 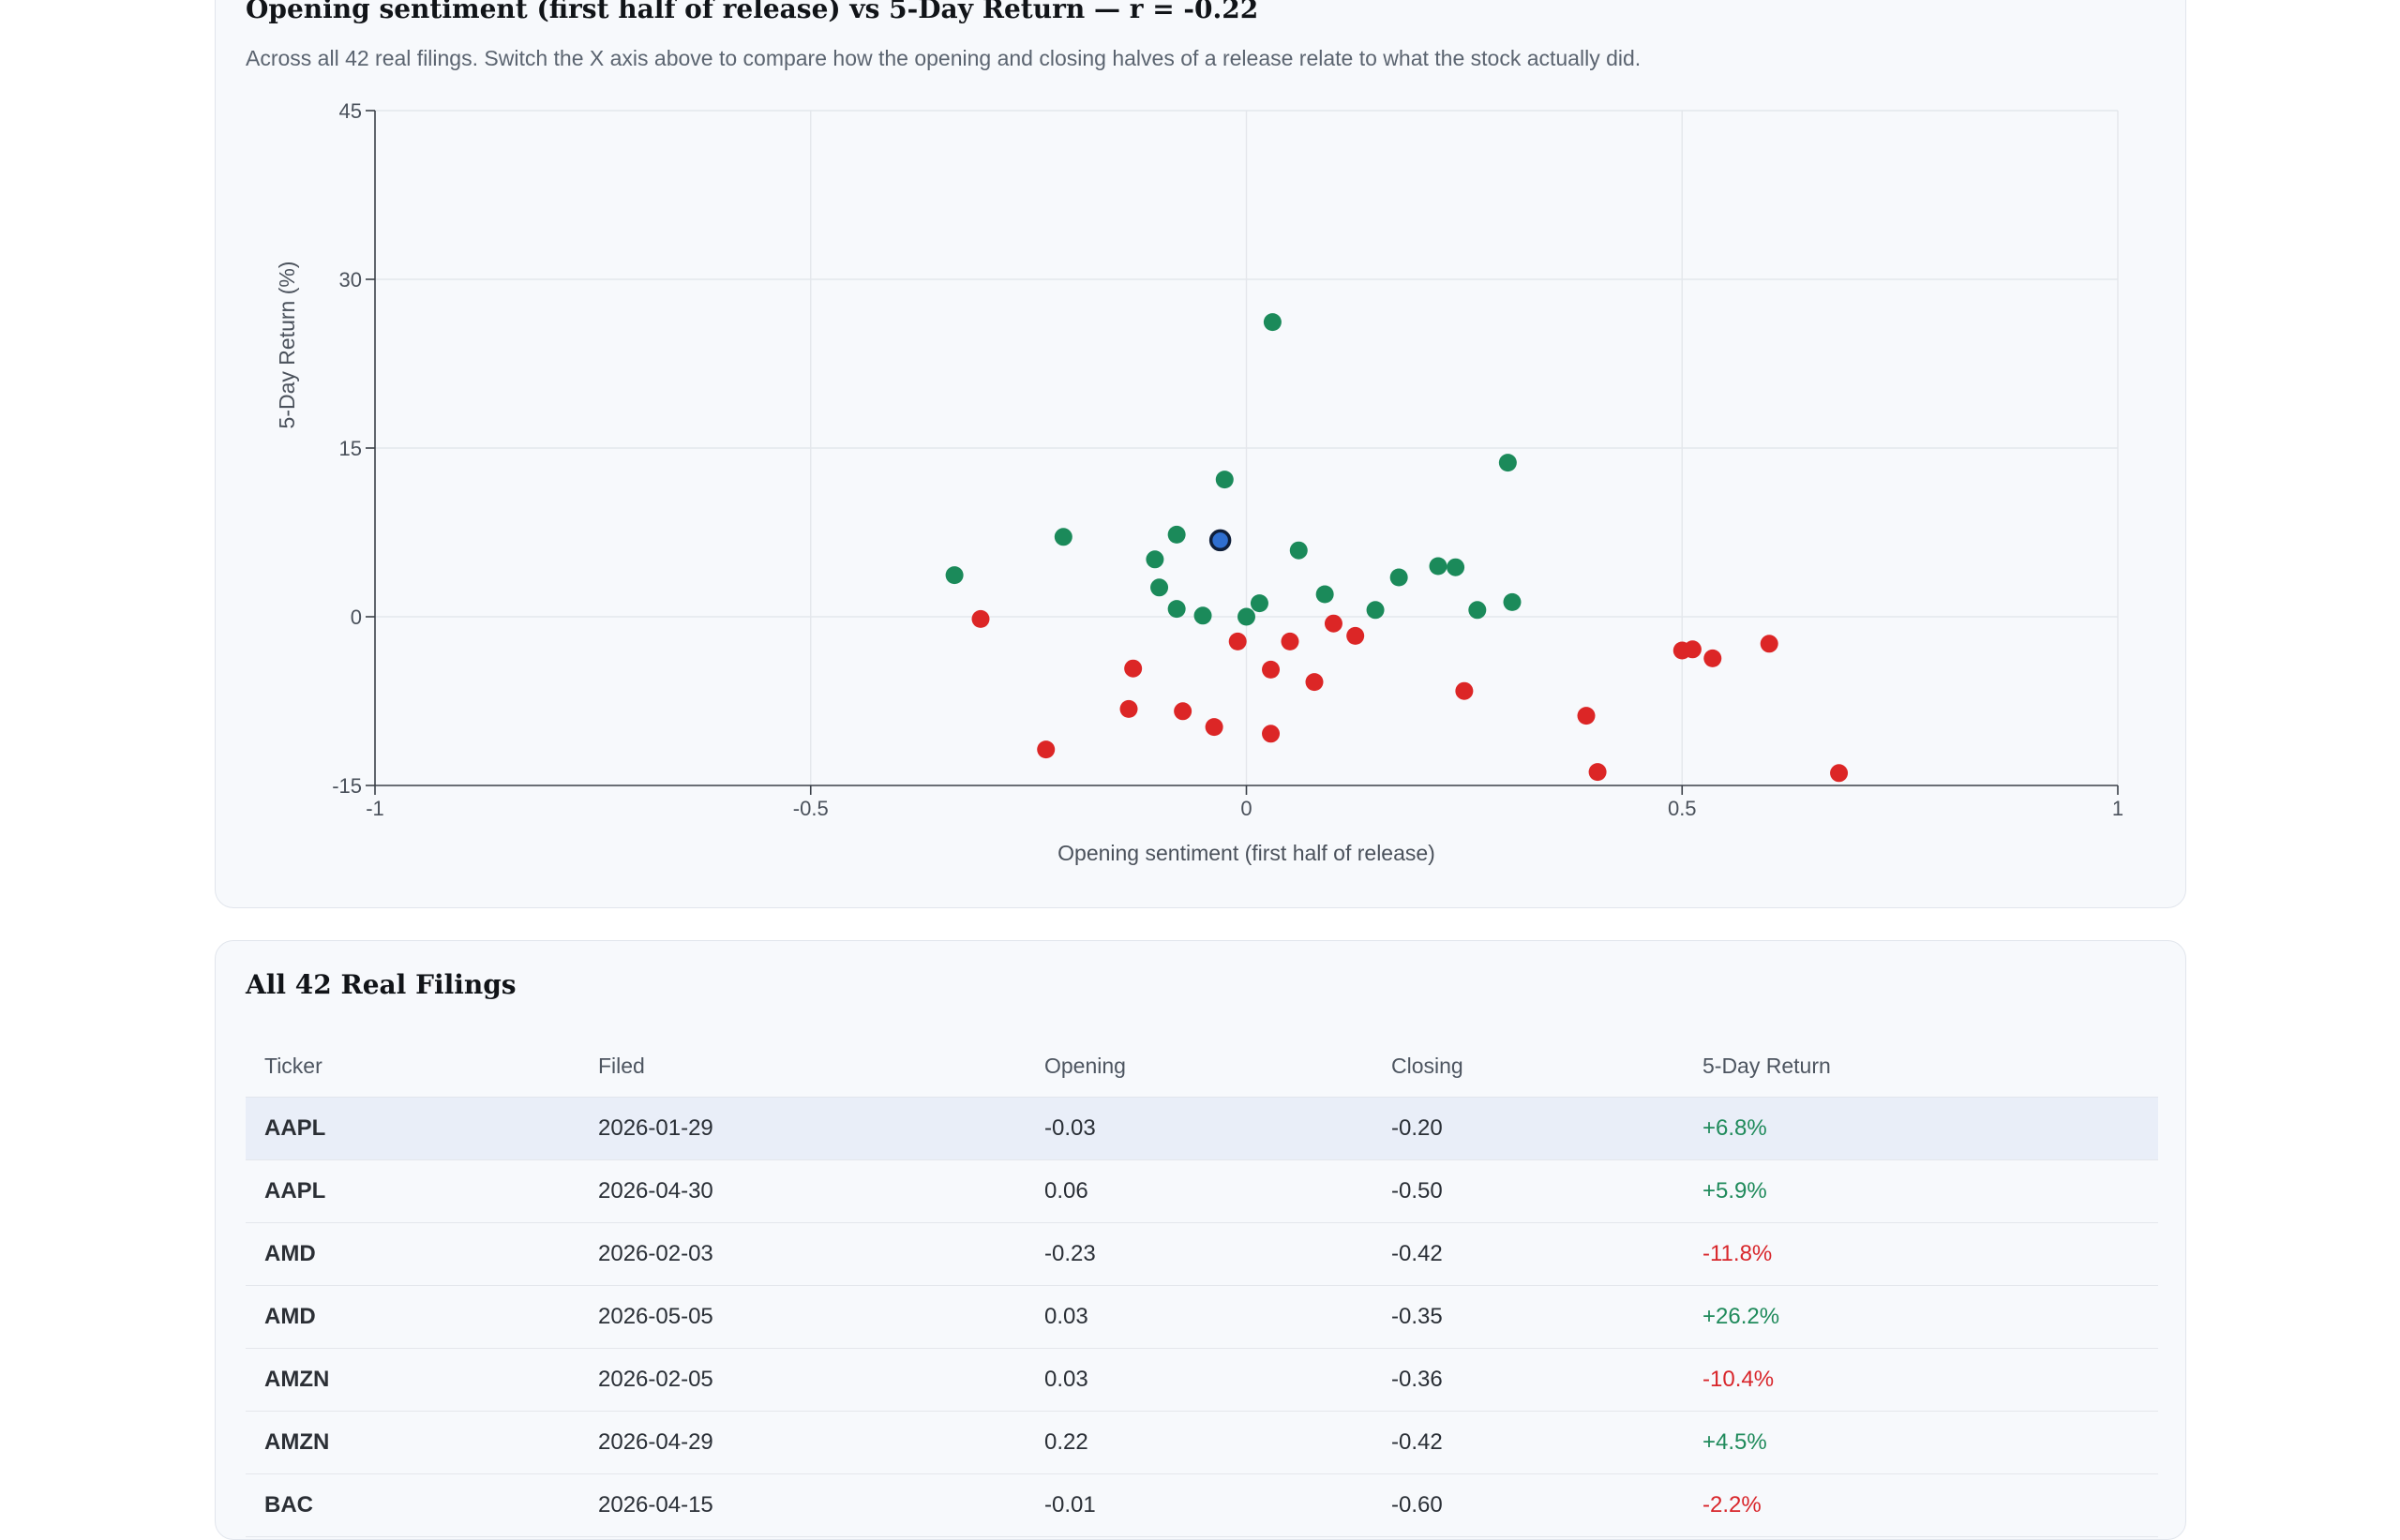 I want to click on opening-cell: -0.03, so click(x=1199, y=1128).